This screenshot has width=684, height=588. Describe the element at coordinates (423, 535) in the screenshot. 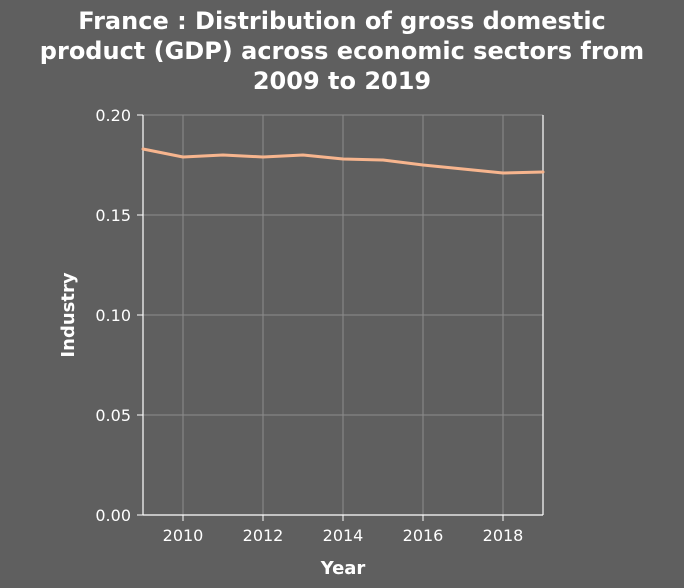

I see `x-tick-label: 2016` at that location.